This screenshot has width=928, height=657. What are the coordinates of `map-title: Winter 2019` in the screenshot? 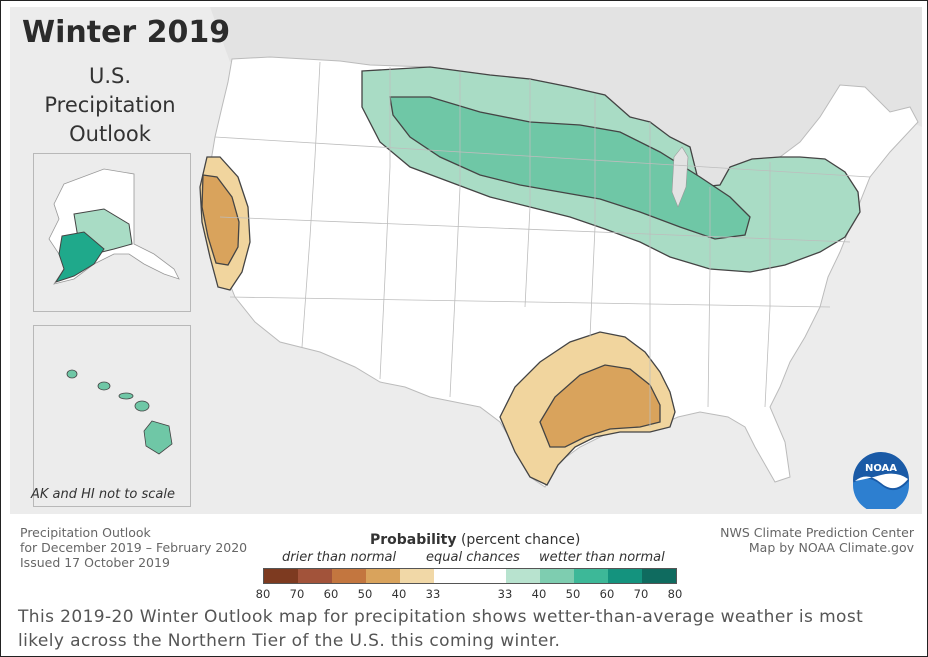 It's located at (126, 32).